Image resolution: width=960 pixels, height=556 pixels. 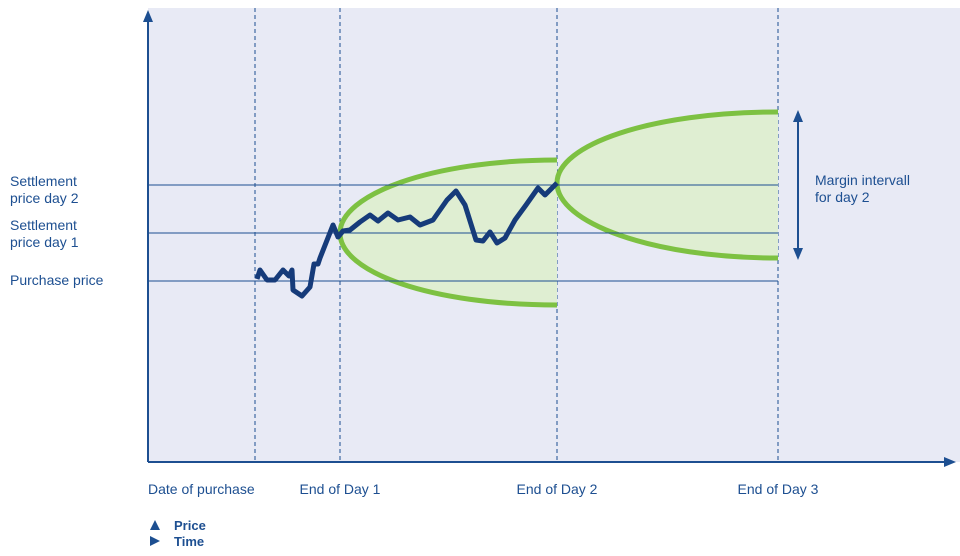 What do you see at coordinates (57, 280) in the screenshot?
I see `y-label: Purchase price` at bounding box center [57, 280].